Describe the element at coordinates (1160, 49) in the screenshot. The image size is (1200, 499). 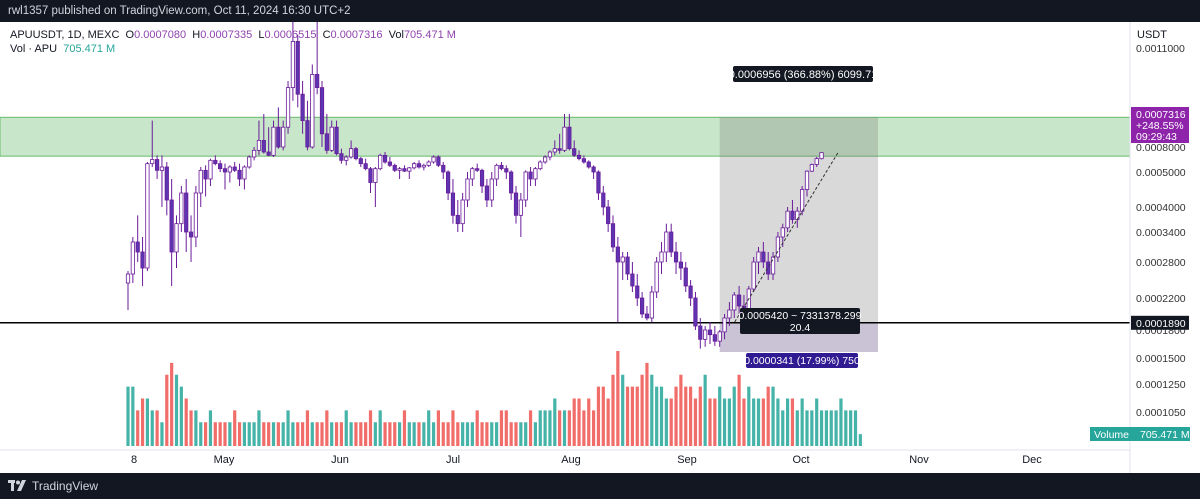
I see `price-tick-label: 0.0011000` at that location.